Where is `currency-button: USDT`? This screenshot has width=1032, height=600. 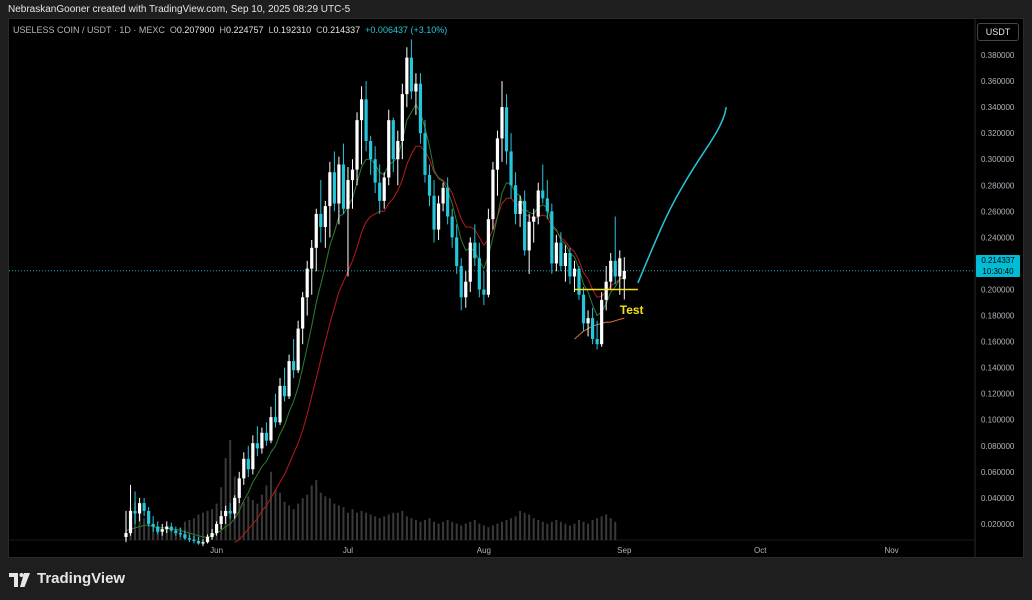
currency-button: USDT is located at coordinates (998, 32).